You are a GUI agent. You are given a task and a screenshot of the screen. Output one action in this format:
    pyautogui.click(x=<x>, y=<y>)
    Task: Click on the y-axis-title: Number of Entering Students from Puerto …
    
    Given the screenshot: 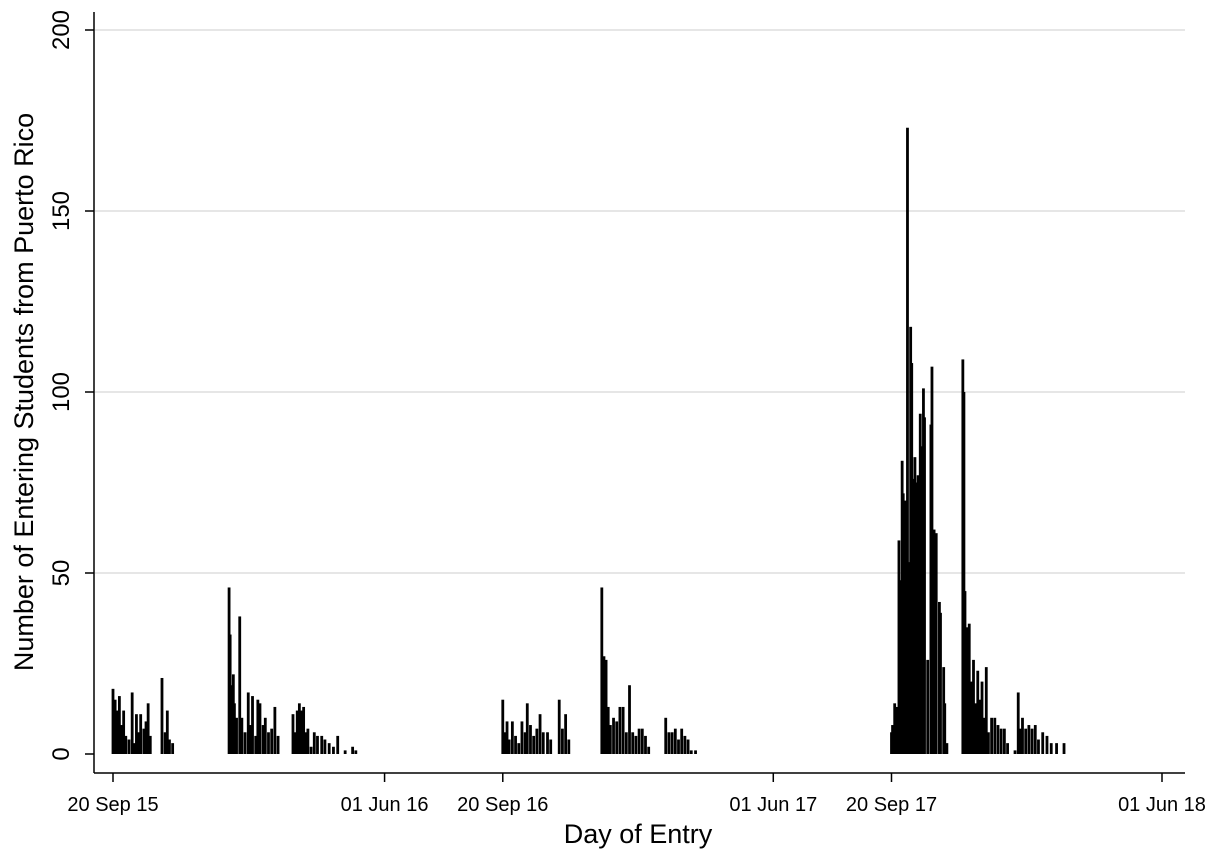 What is the action you would take?
    pyautogui.click(x=24, y=392)
    